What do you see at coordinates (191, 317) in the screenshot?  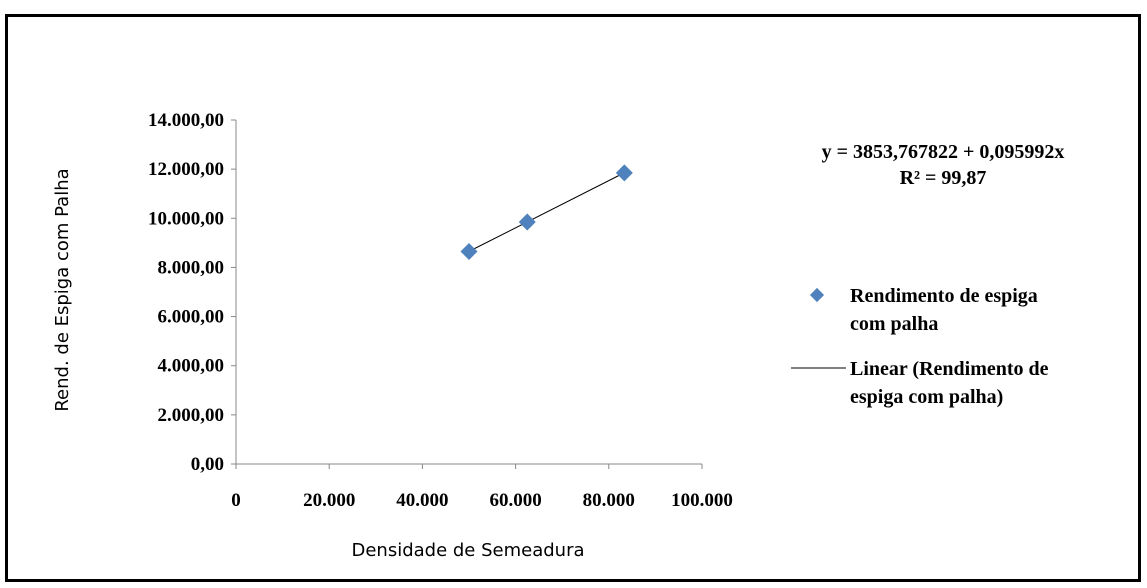 I see `y-tick-label: 6.000,00` at bounding box center [191, 317].